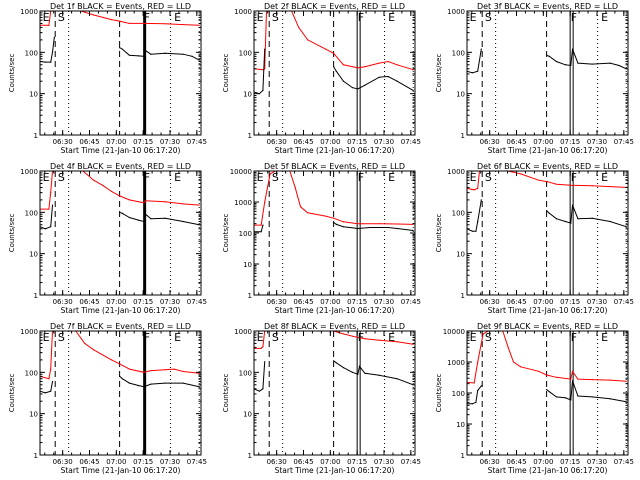 This screenshot has height=480, width=640. Describe the element at coordinates (250, 136) in the screenshot. I see `y-tick-label: 1` at that location.